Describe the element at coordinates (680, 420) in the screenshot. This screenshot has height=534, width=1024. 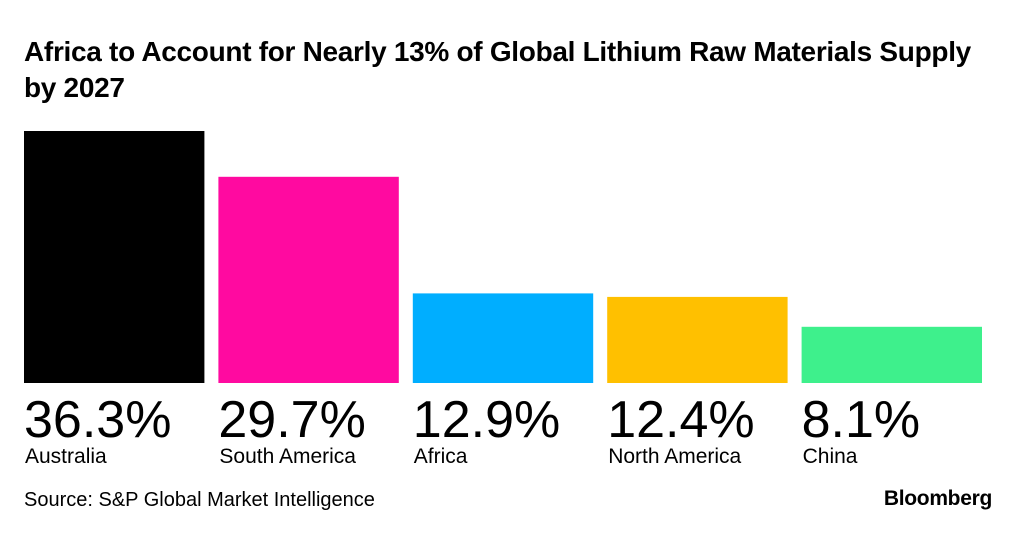
I see `value-label-north-america: 12.4%` at that location.